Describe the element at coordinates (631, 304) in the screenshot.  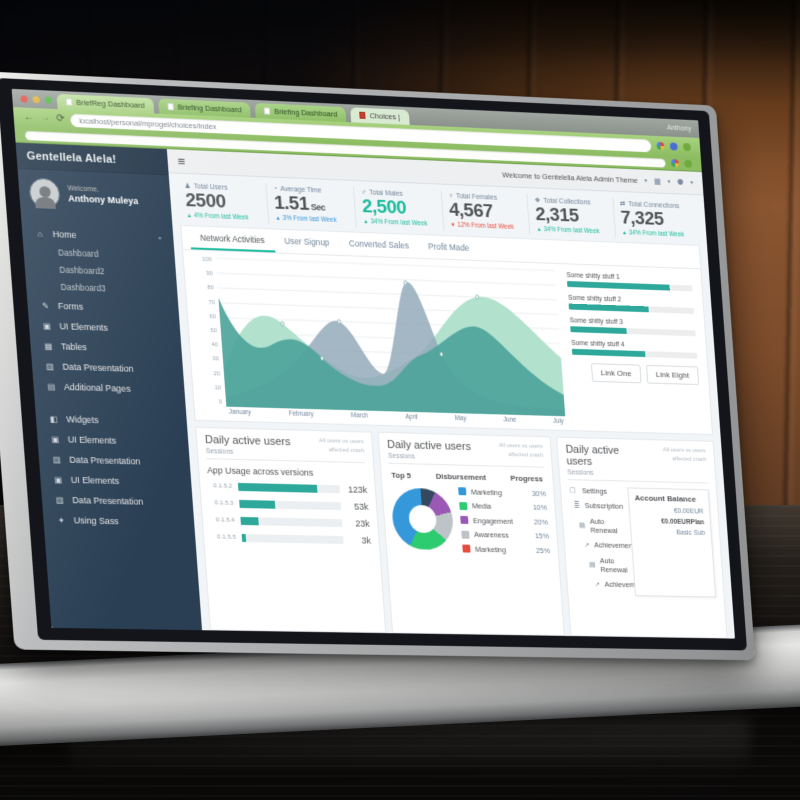
I see `progress-item: Some shitty stuff 2` at that location.